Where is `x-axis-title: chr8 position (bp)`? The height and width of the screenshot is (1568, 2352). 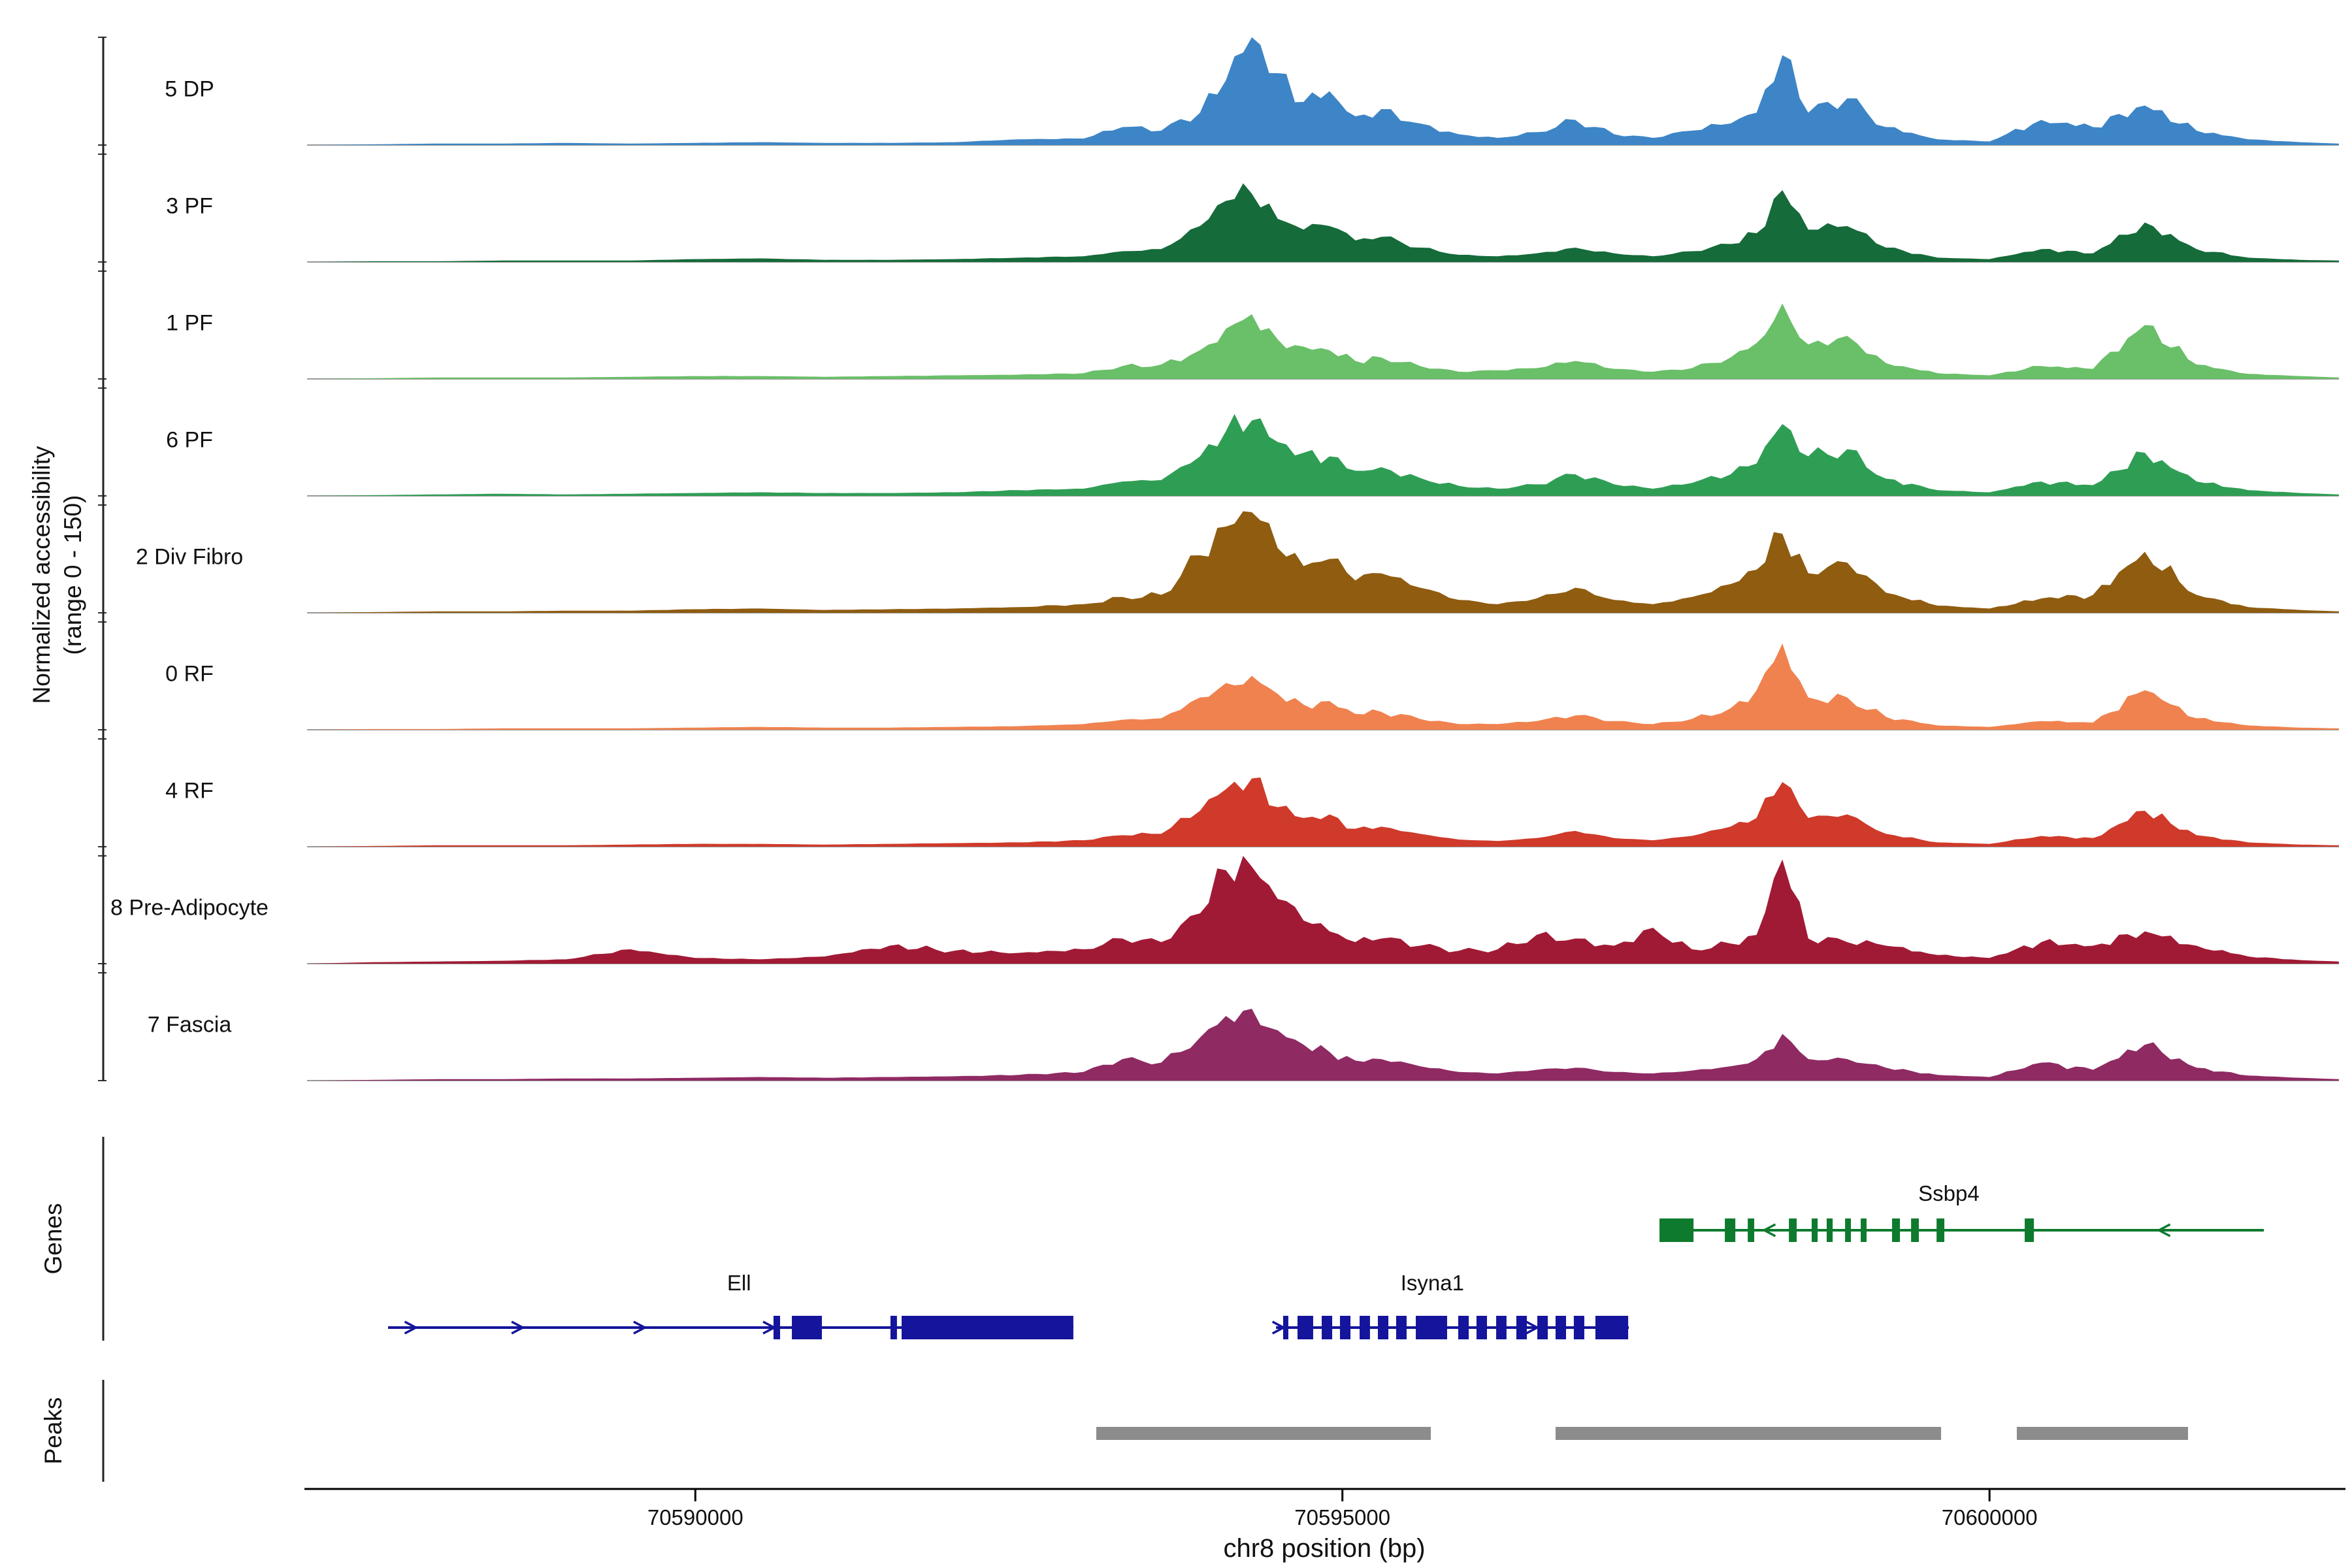
x-axis-title: chr8 position (bp) is located at coordinates (1324, 1548).